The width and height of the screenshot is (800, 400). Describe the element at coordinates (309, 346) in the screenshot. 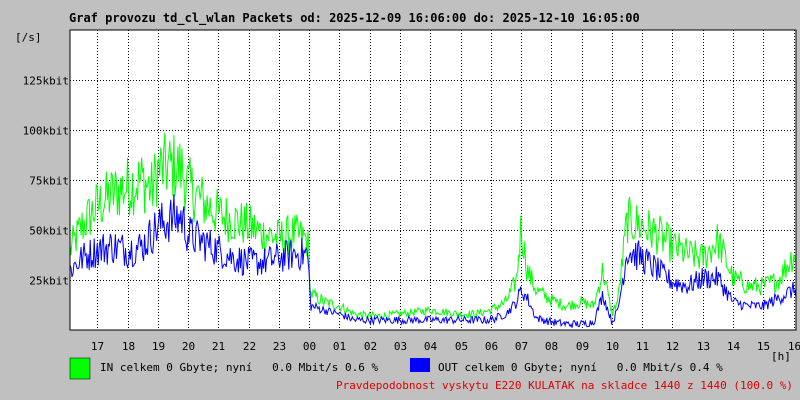

I see `x-tick-label: 00` at that location.